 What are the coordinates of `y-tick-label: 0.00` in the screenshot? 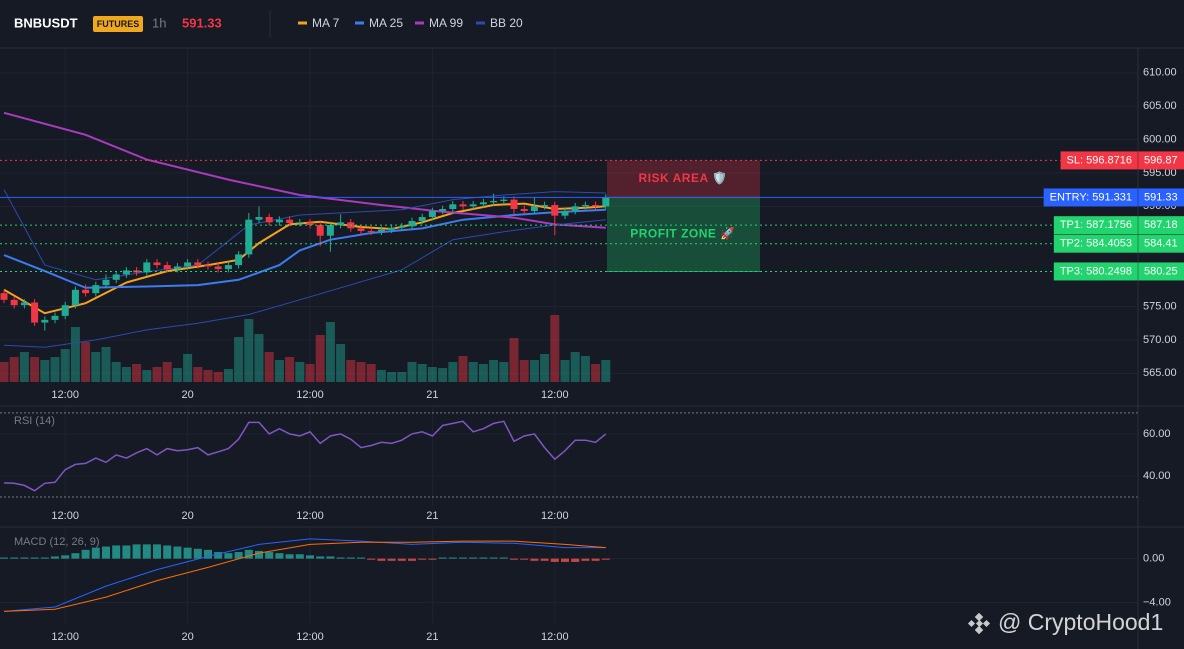 It's located at (1153, 559).